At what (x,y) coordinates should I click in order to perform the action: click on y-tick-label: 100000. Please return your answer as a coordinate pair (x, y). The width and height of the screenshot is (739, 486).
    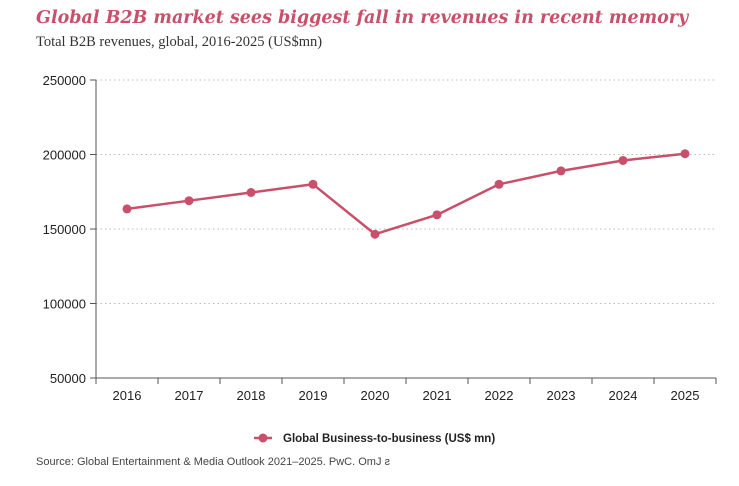
    Looking at the image, I should click on (64, 304).